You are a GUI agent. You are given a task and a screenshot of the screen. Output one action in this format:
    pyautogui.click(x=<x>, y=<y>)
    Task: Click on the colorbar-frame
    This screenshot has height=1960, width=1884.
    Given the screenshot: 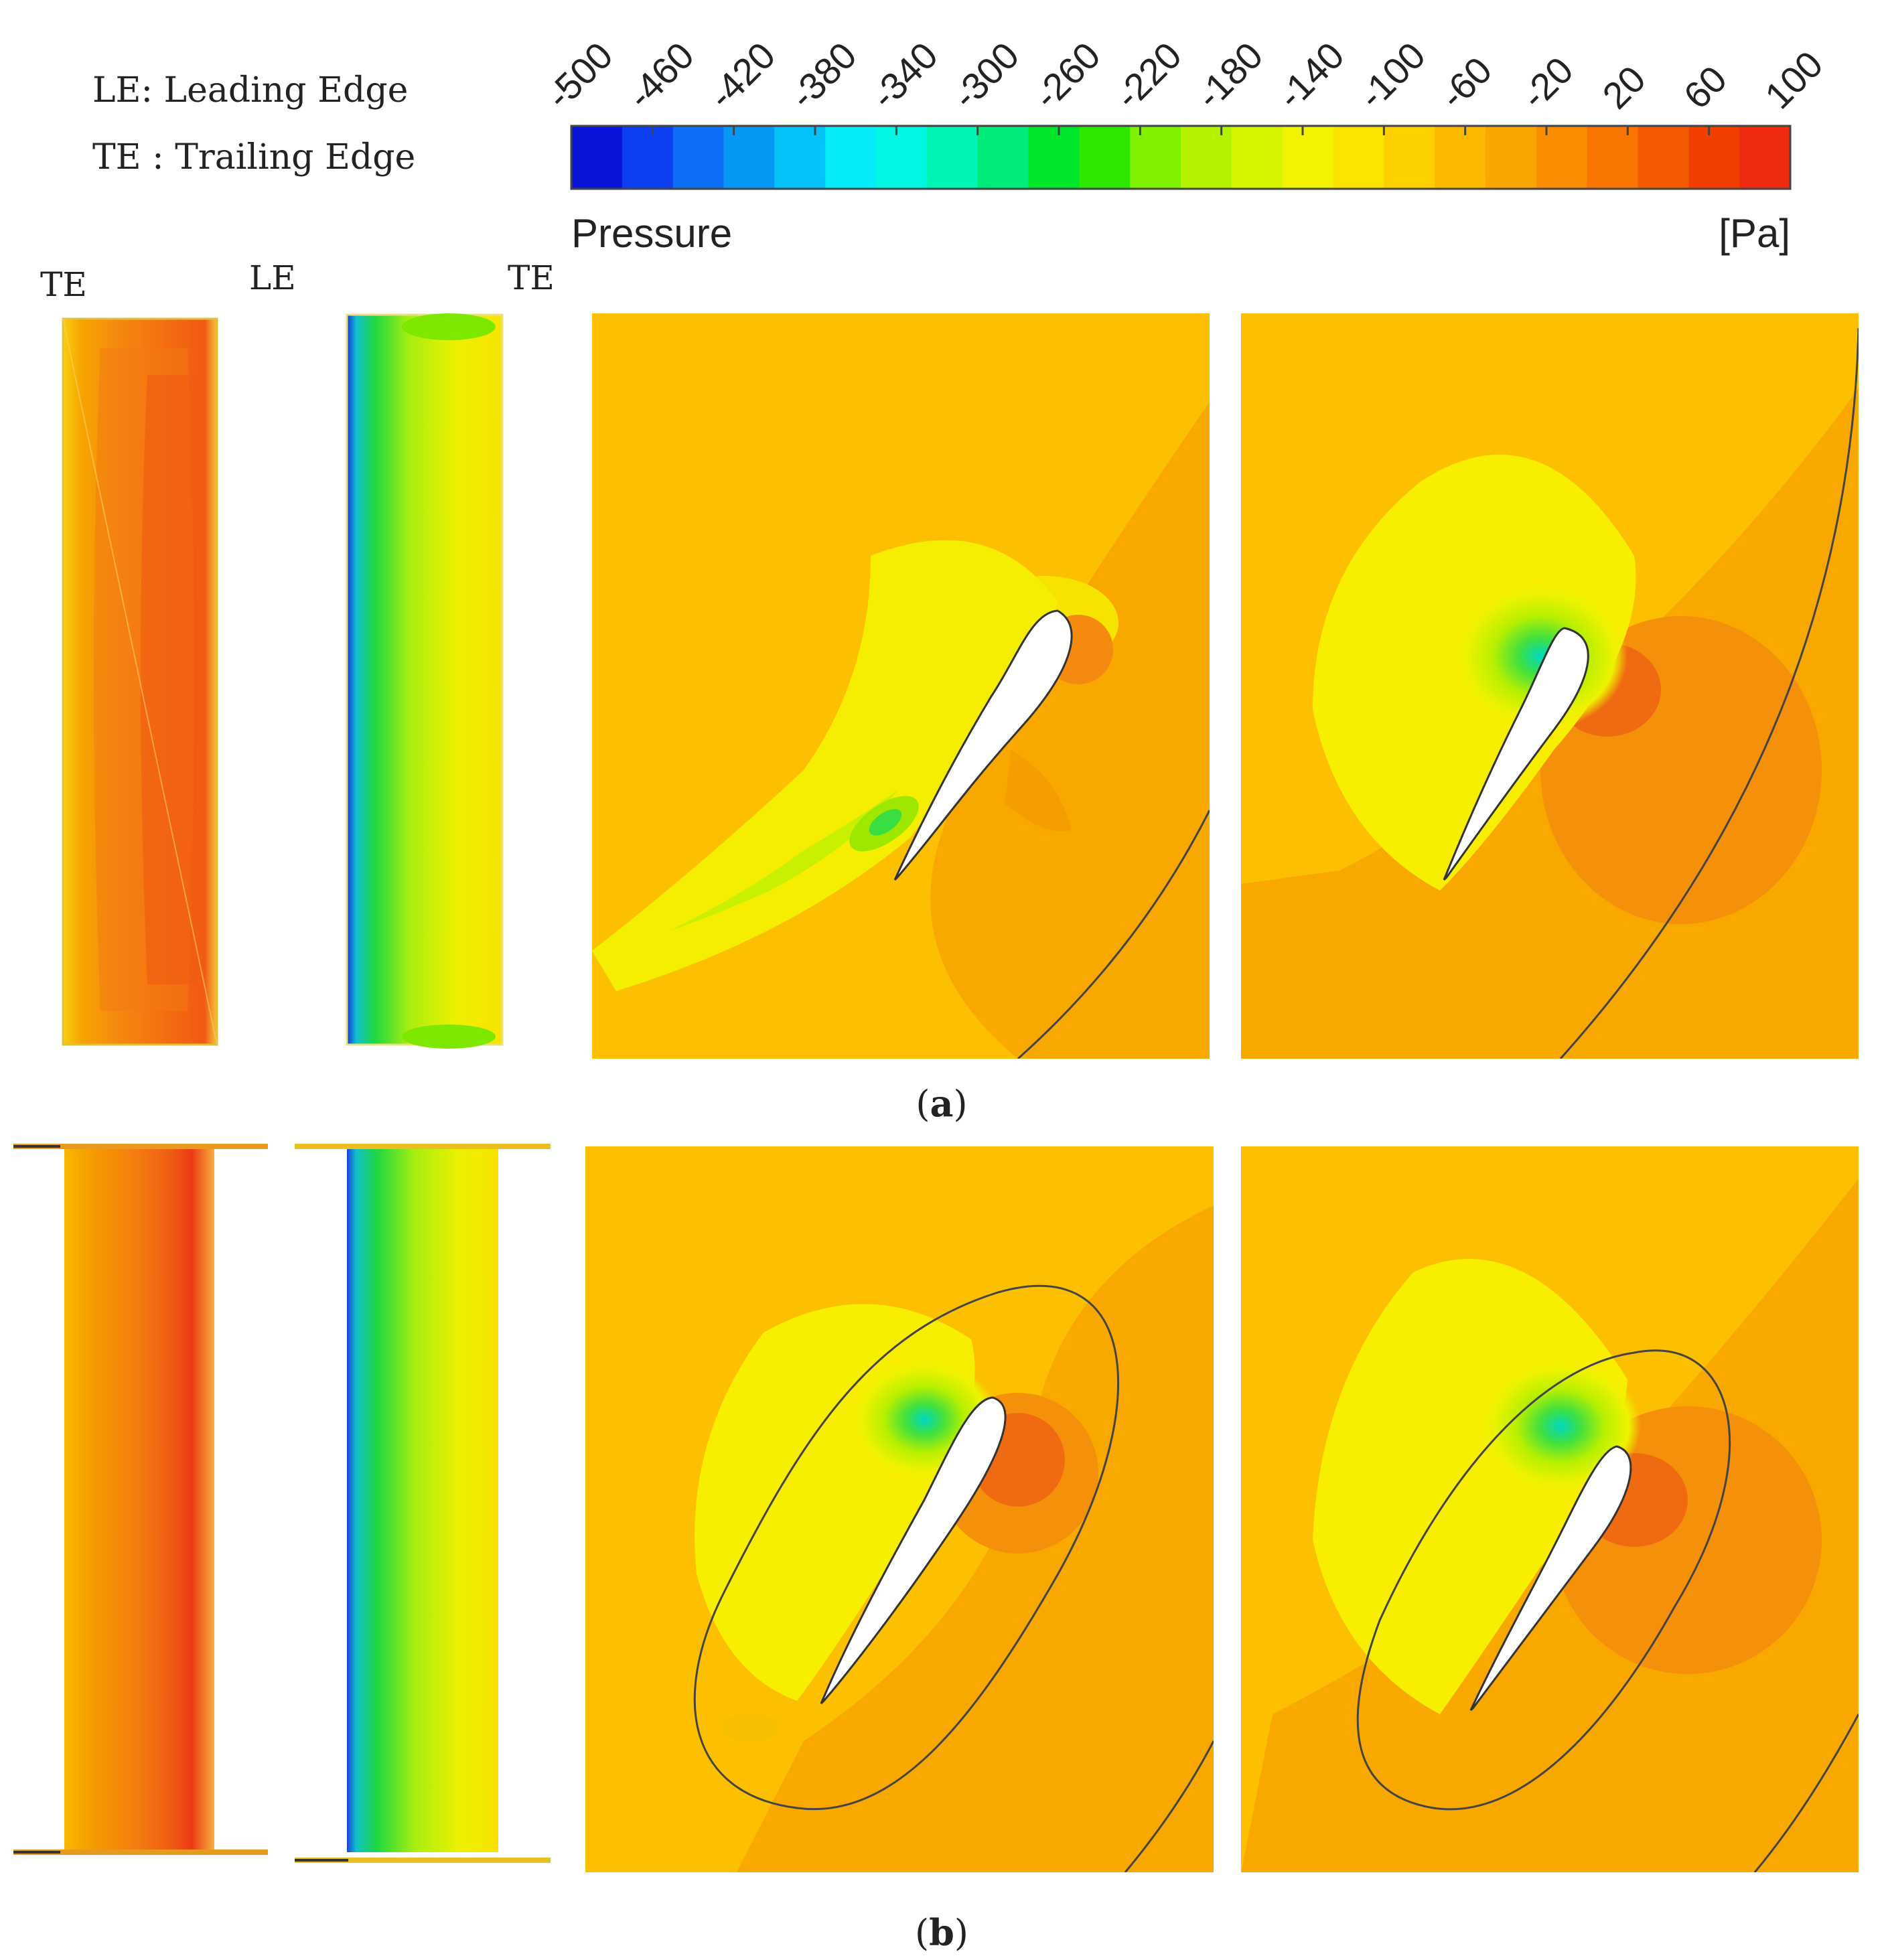 What is the action you would take?
    pyautogui.click(x=1181, y=158)
    